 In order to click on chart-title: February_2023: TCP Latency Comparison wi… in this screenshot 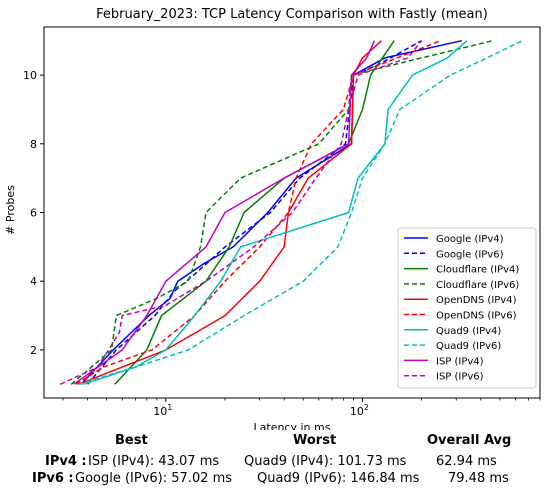, I will do `click(292, 14)`.